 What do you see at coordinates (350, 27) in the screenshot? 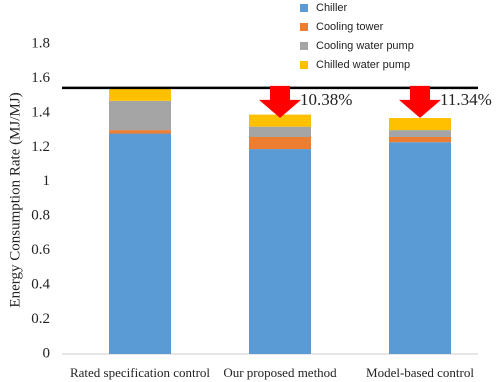
I see `legend-label: Cooling tower` at bounding box center [350, 27].